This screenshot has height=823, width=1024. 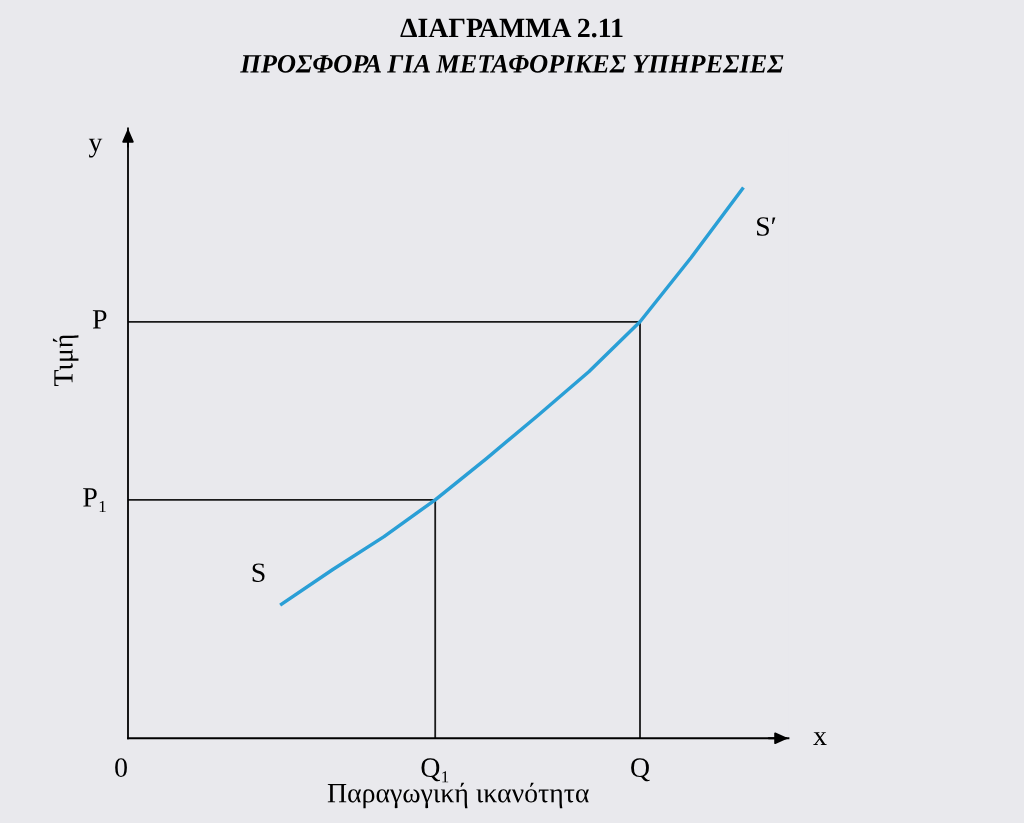 I want to click on chart-title: ΔΙΑΓΡΑΜΜΑ 2.11, so click(x=511, y=28).